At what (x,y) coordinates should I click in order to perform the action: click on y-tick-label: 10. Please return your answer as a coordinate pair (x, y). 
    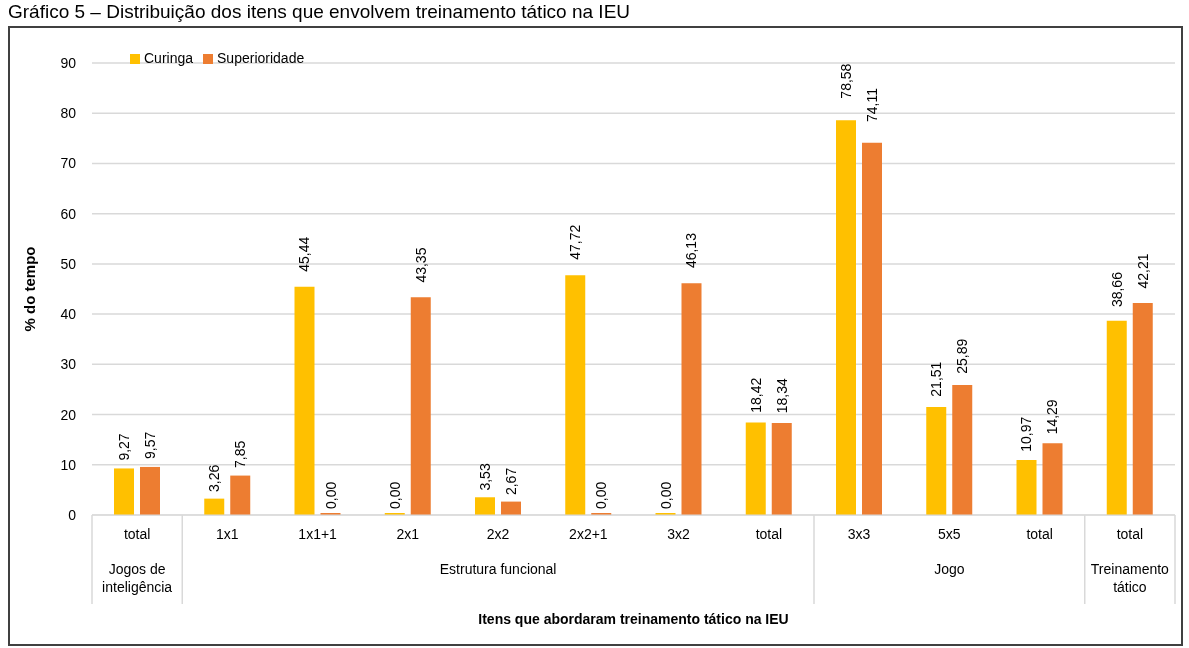
    Looking at the image, I should click on (68, 464).